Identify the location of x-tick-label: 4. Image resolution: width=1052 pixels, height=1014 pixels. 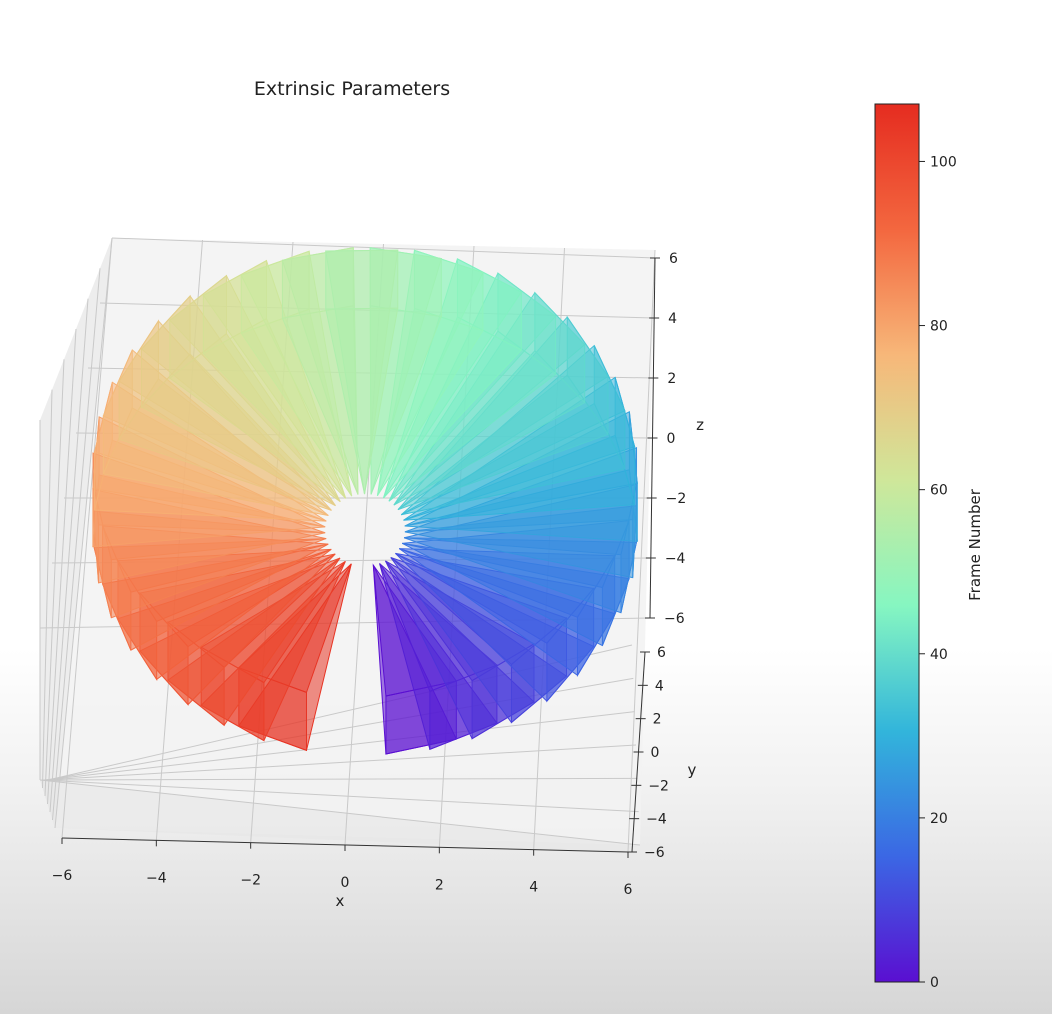
(533, 888).